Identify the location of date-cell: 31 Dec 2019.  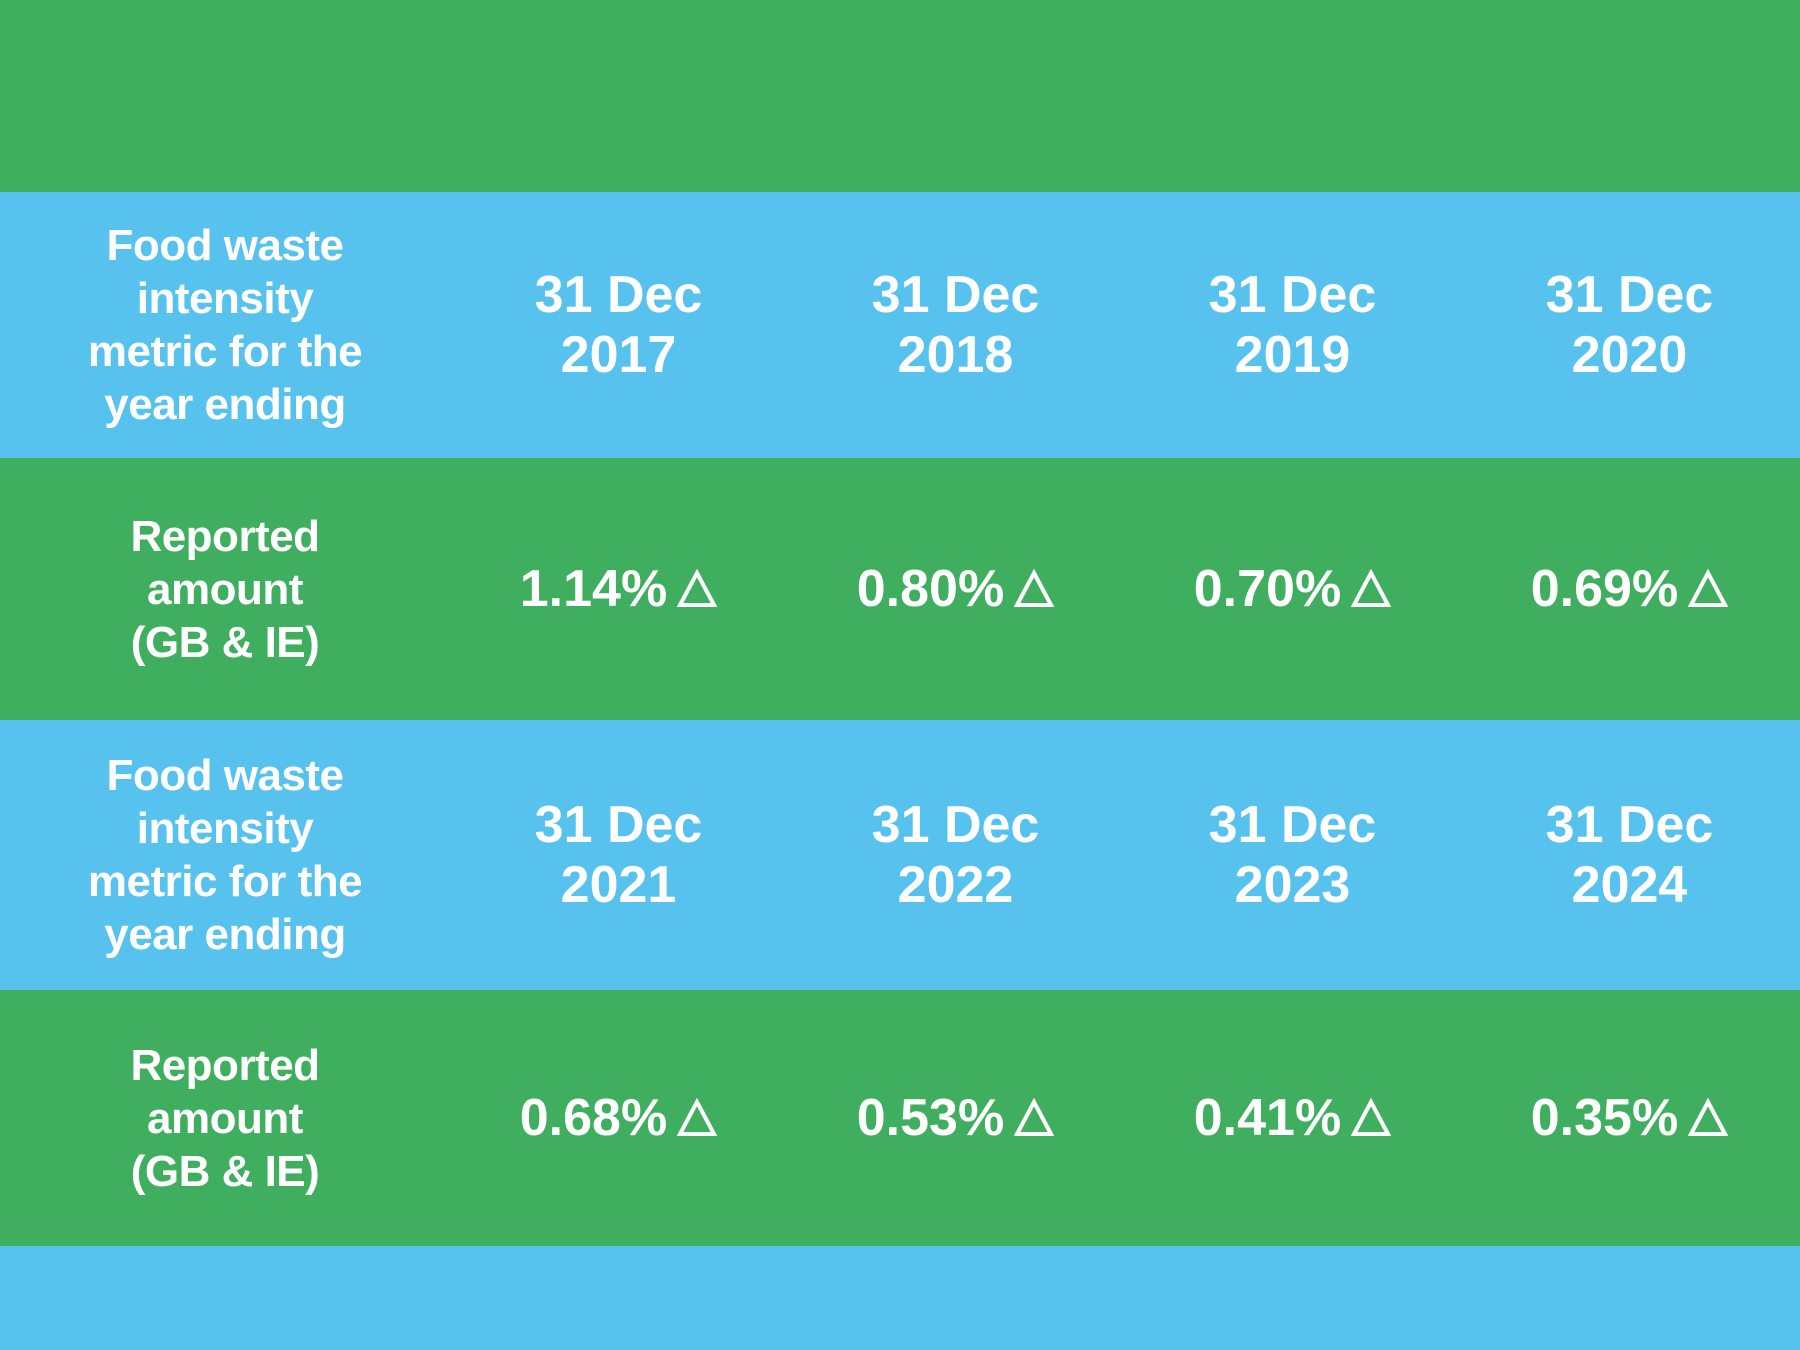
(1292, 325).